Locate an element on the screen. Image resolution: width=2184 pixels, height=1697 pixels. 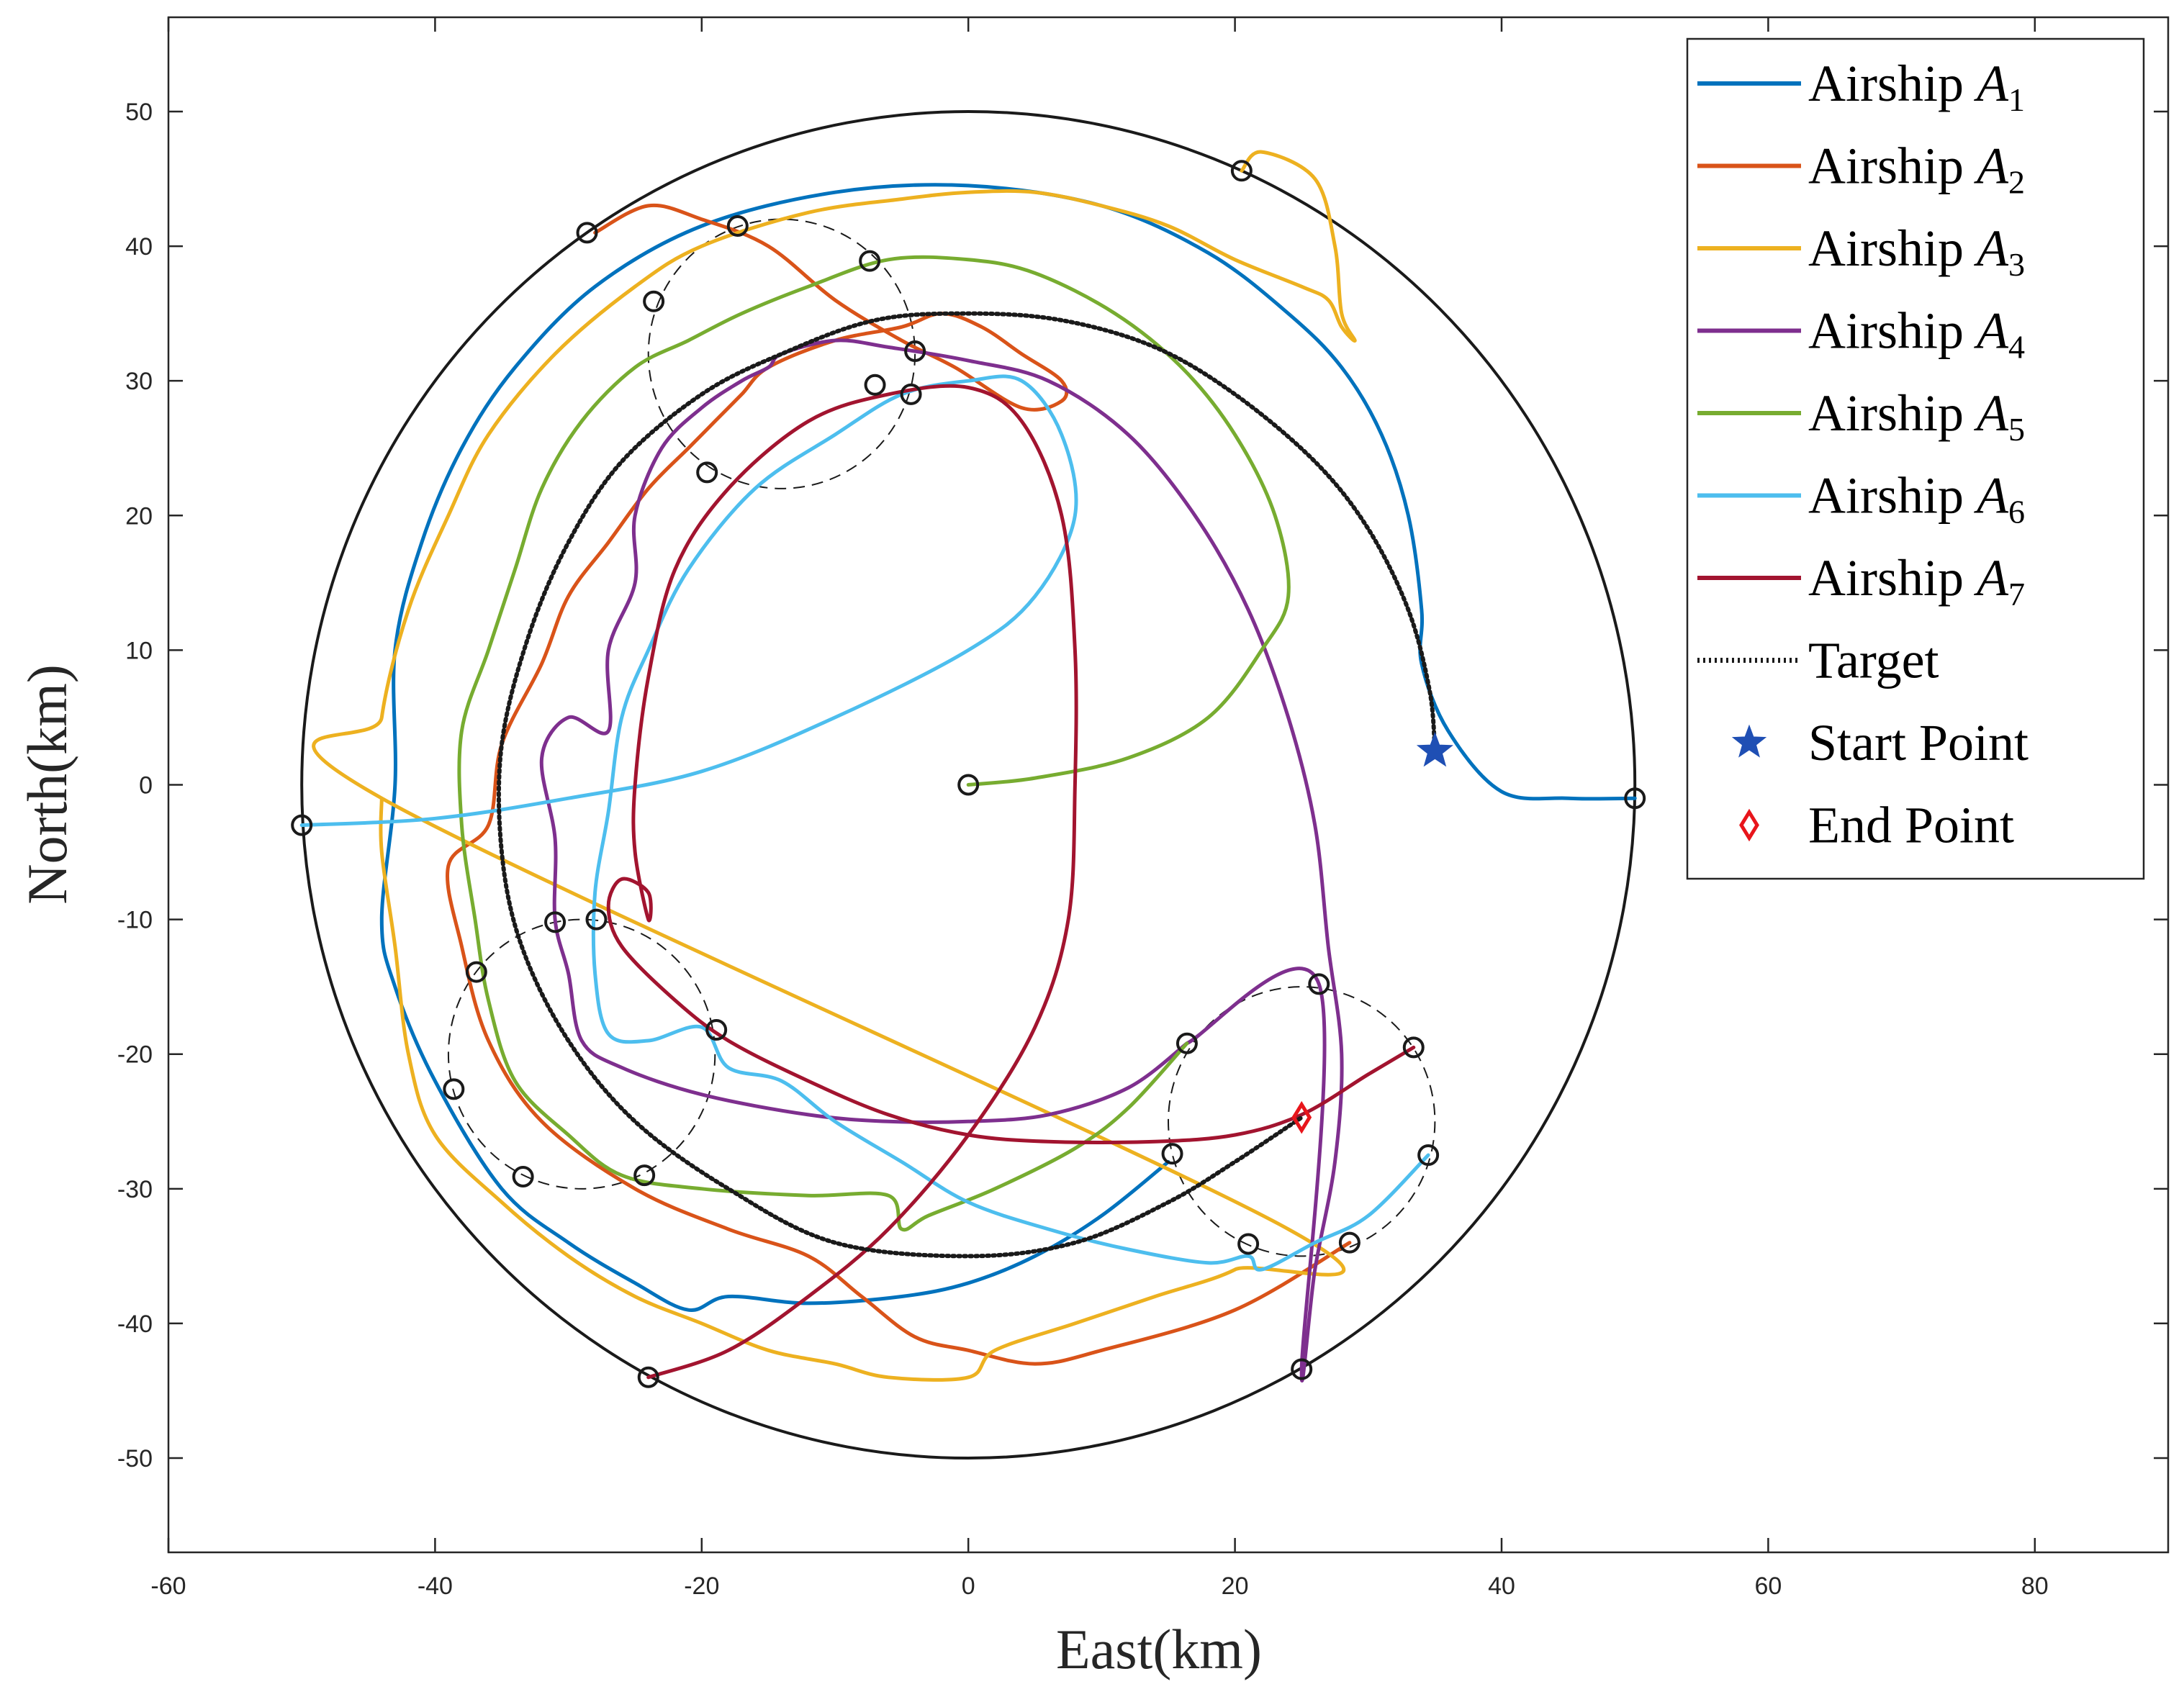
legend-label-4: Airship A5 is located at coordinates (1916, 416).